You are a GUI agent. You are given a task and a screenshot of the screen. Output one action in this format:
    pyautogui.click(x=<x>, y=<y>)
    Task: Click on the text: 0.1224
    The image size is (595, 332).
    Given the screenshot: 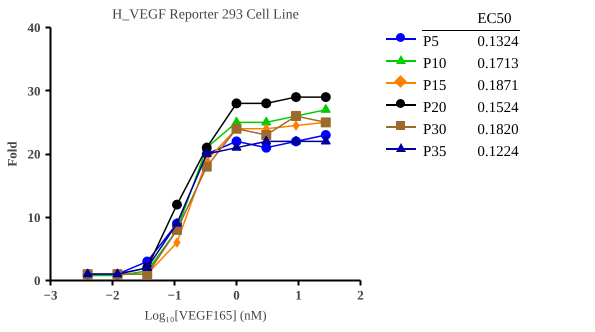 What is the action you would take?
    pyautogui.click(x=498, y=152)
    